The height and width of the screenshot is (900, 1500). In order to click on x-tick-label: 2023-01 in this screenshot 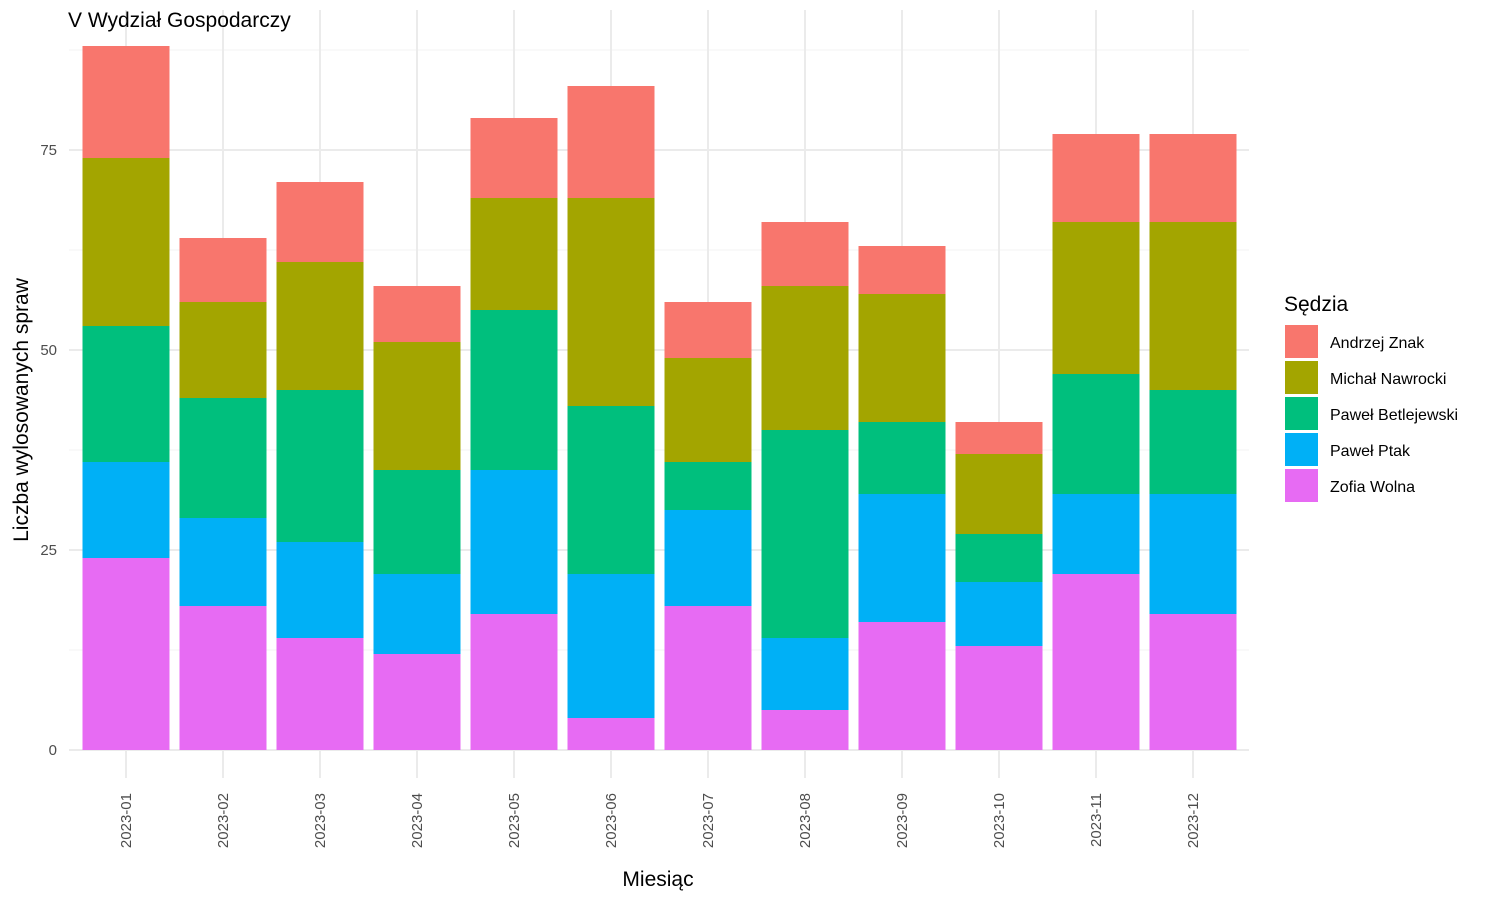, I will do `click(126, 820)`.